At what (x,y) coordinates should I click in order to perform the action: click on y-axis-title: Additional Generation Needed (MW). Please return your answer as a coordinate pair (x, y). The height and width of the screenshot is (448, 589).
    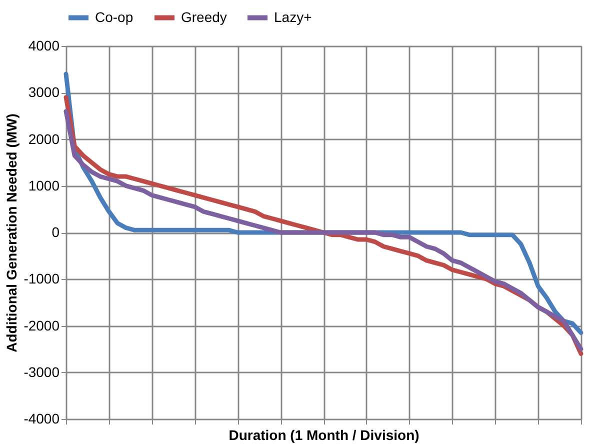
    Looking at the image, I should click on (12, 233).